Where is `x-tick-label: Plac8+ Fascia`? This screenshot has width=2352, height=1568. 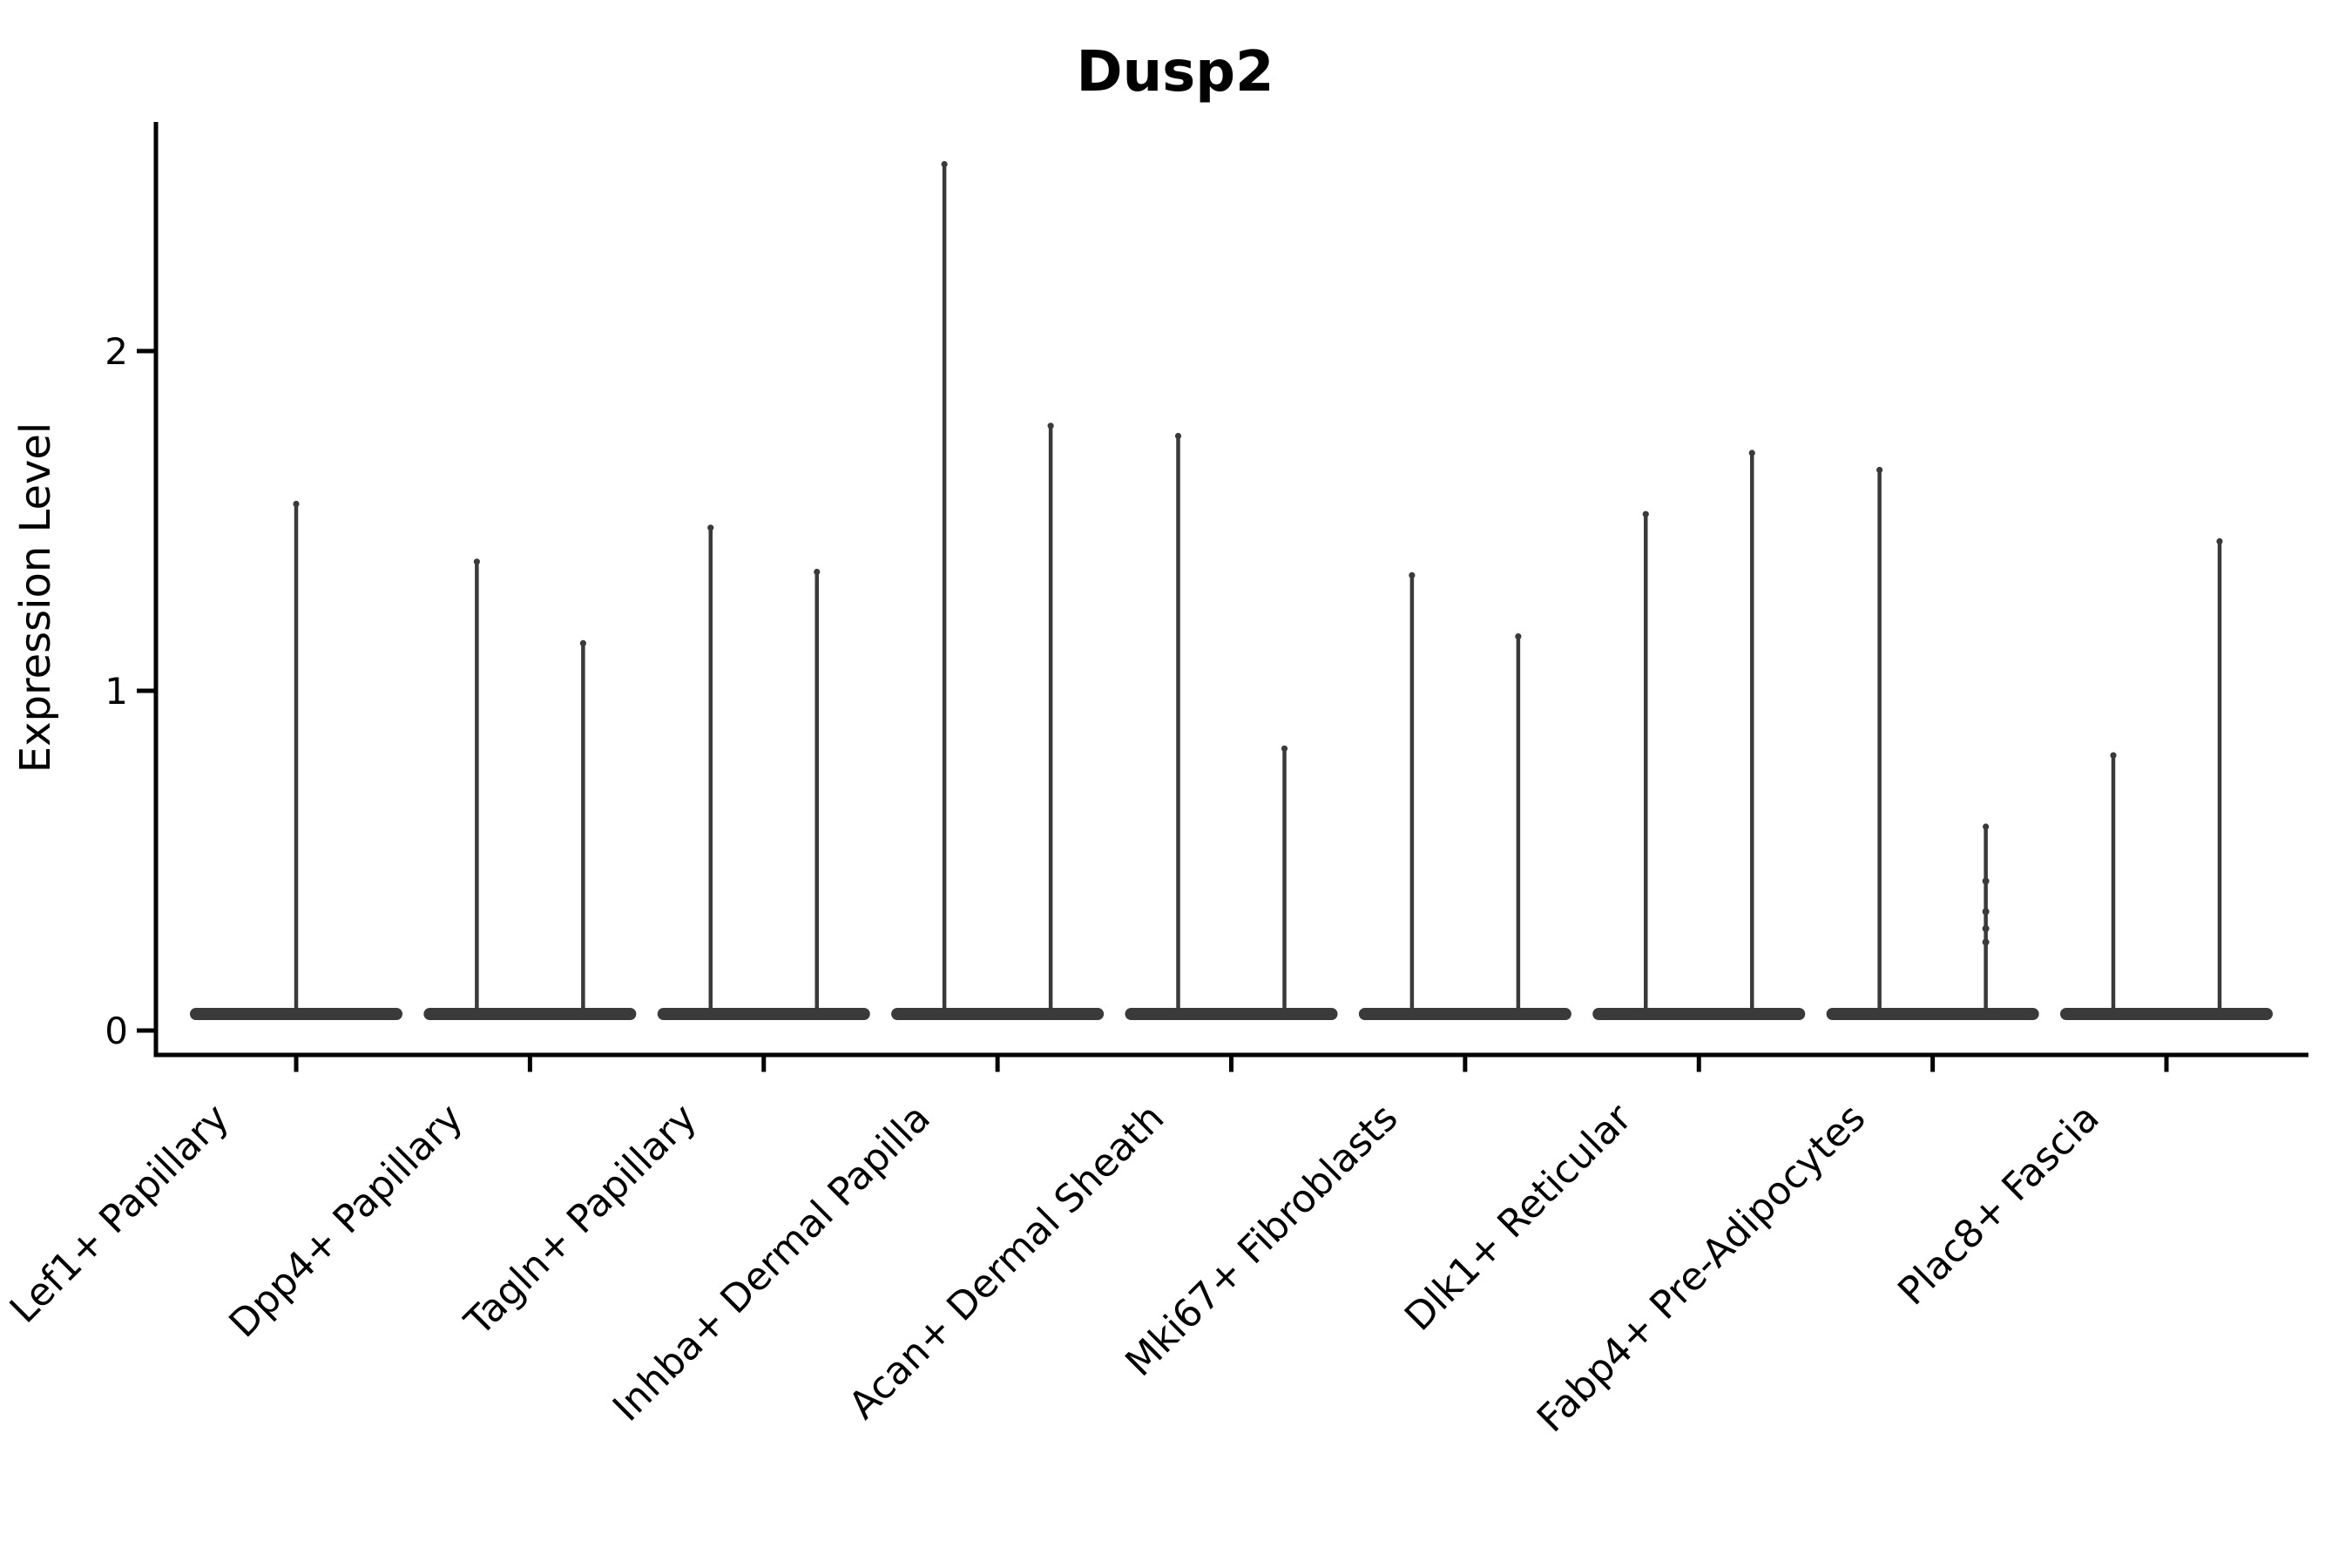 x-tick-label: Plac8+ Fascia is located at coordinates (1999, 1205).